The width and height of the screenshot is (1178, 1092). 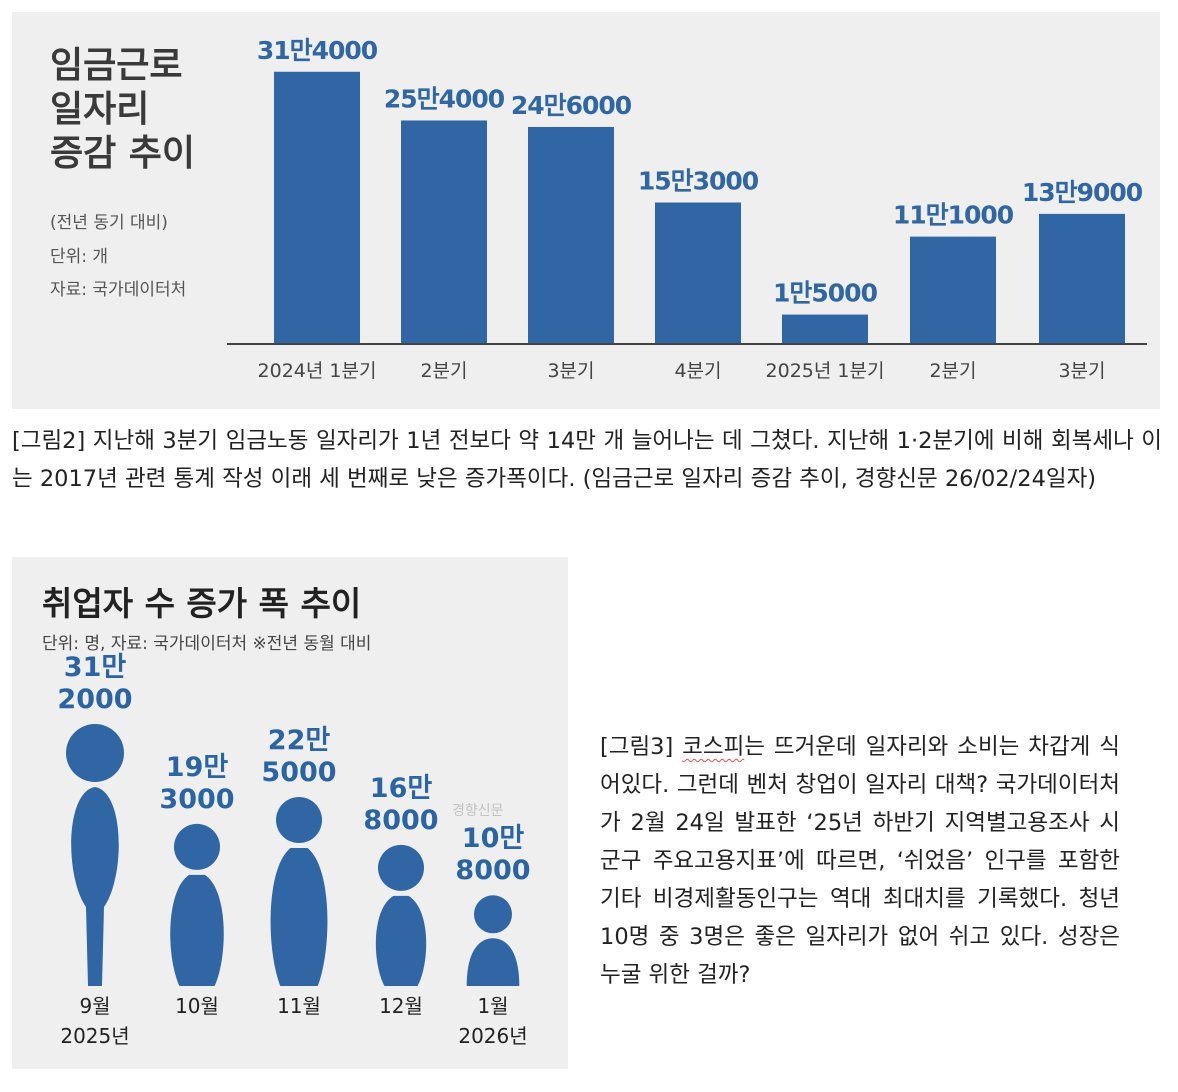 What do you see at coordinates (109, 223) in the screenshot?
I see `chart-note: (전년 동기 대비)` at bounding box center [109, 223].